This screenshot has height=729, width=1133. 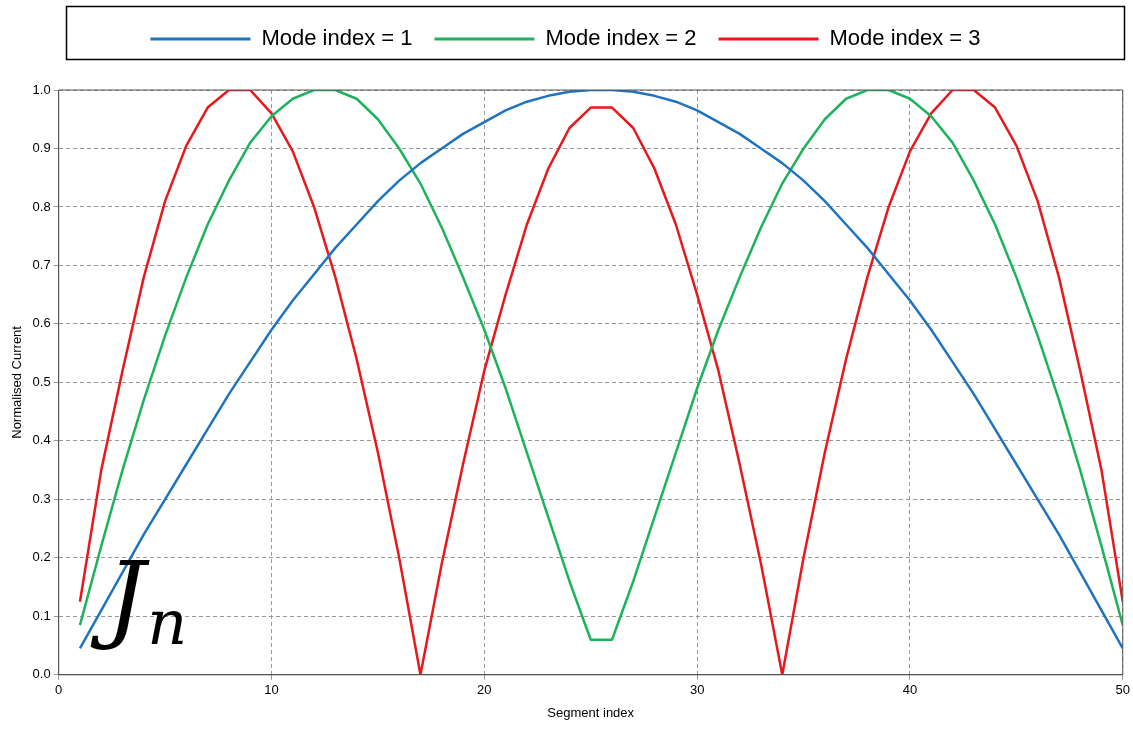 What do you see at coordinates (621, 38) in the screenshot?
I see `legend-label: Mode index = 2` at bounding box center [621, 38].